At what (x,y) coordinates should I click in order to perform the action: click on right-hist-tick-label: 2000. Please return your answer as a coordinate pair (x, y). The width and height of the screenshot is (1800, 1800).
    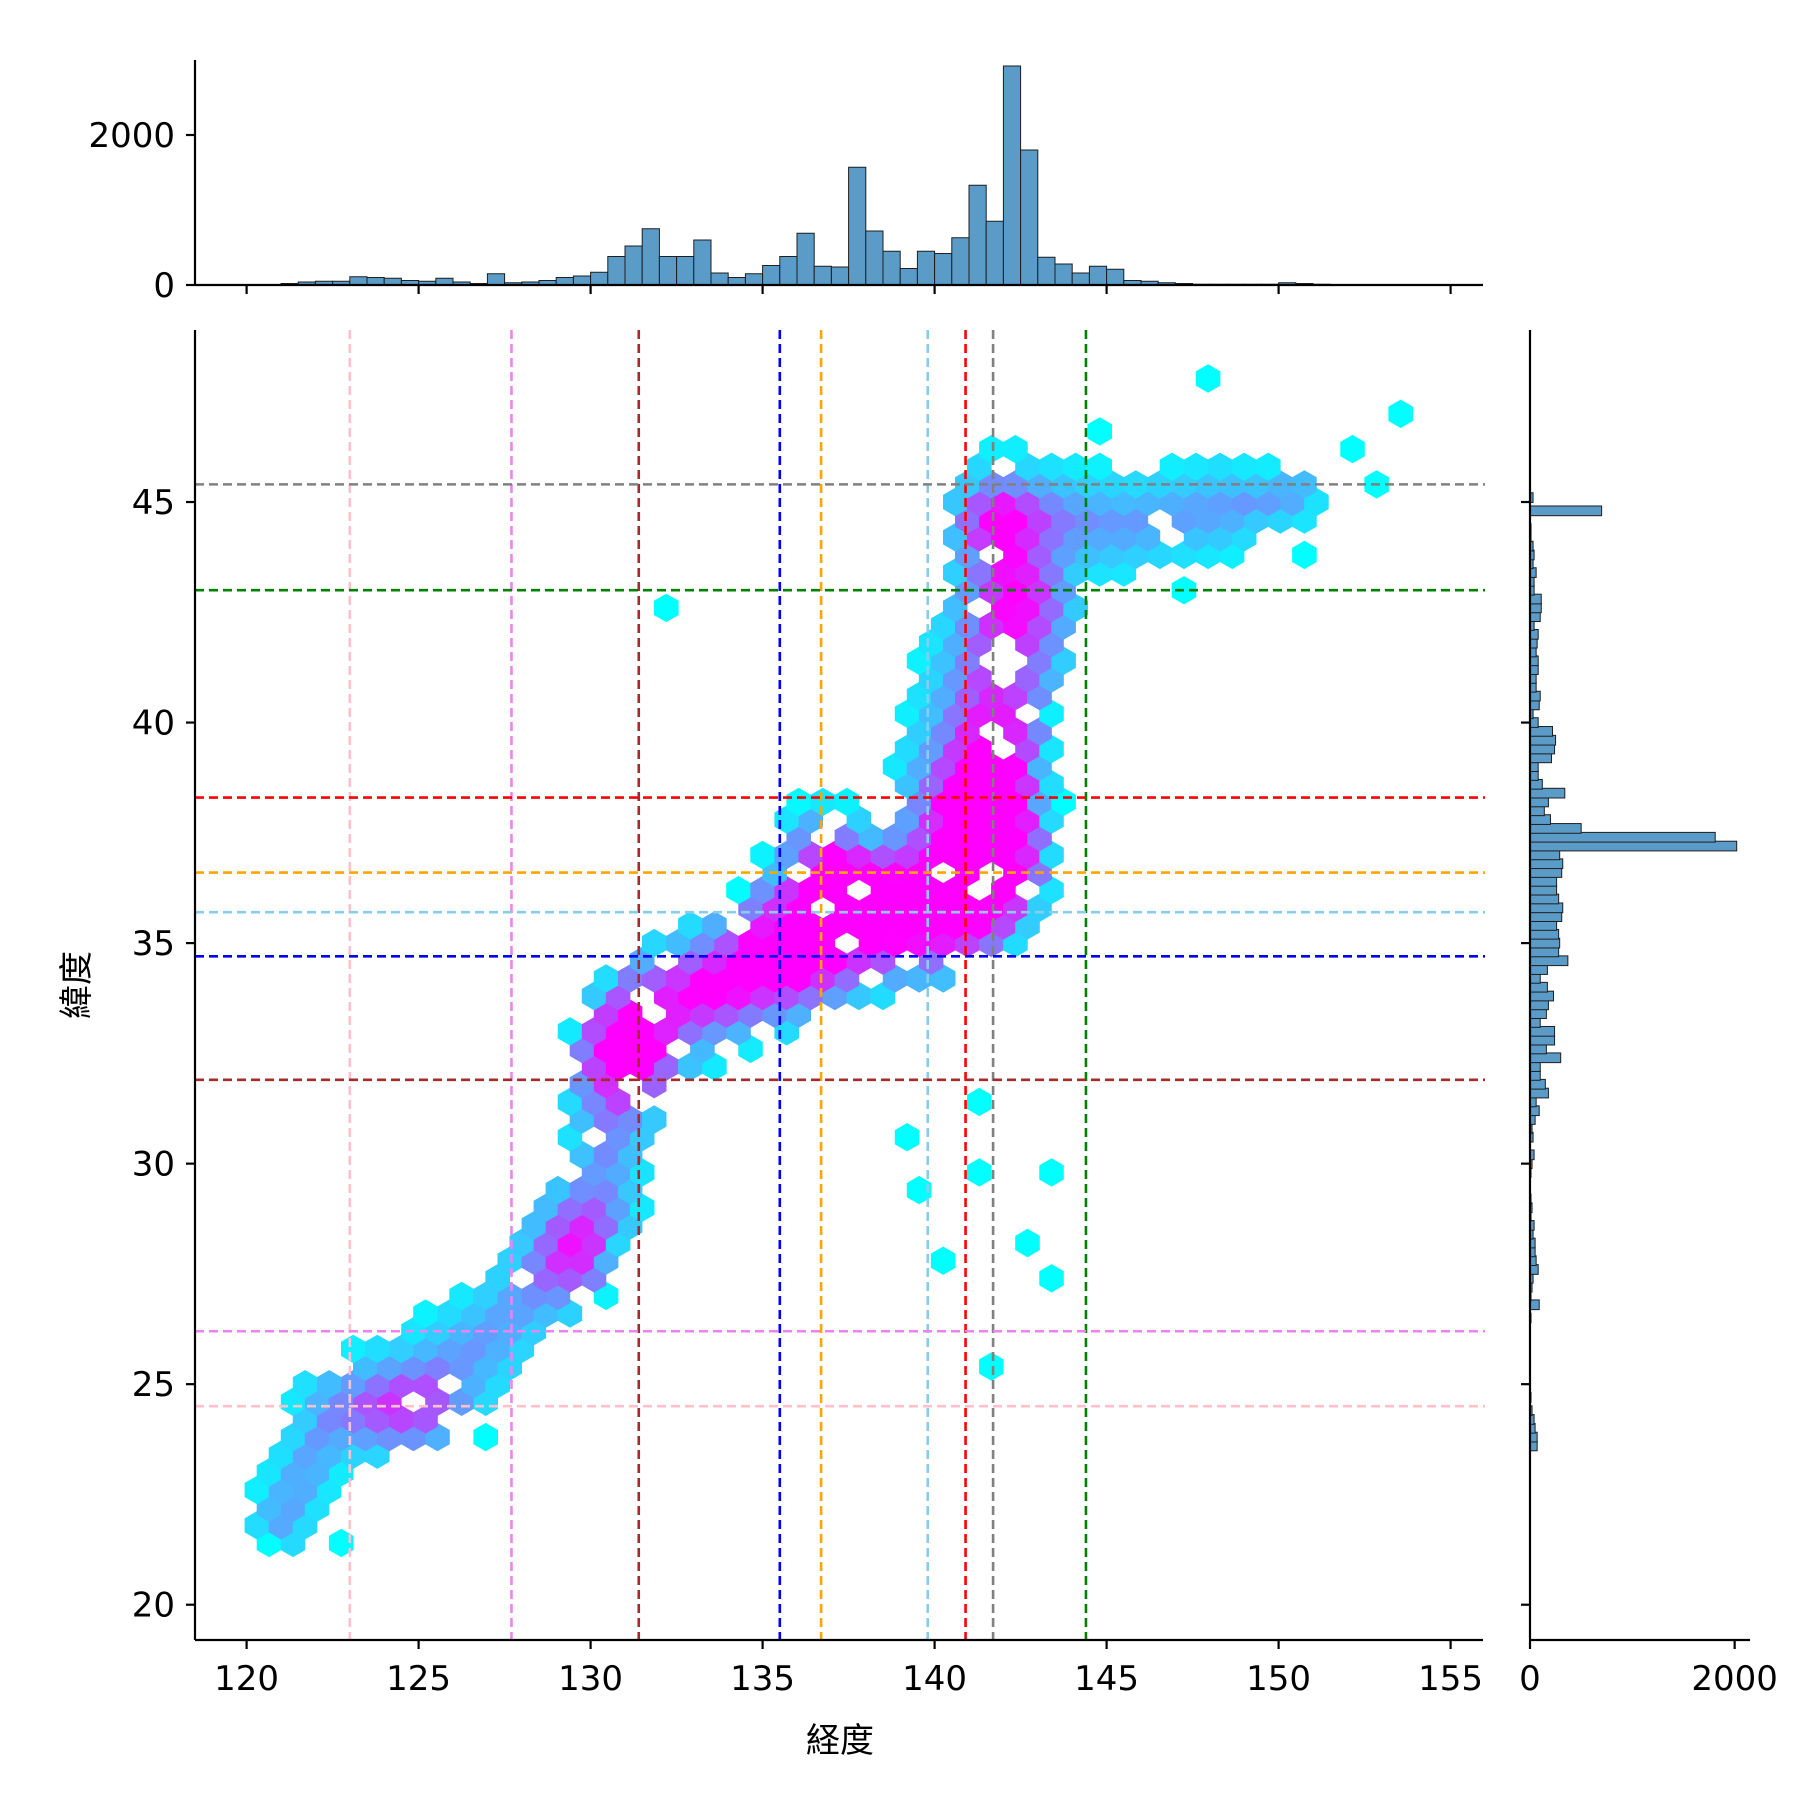
    Looking at the image, I should click on (1734, 1679).